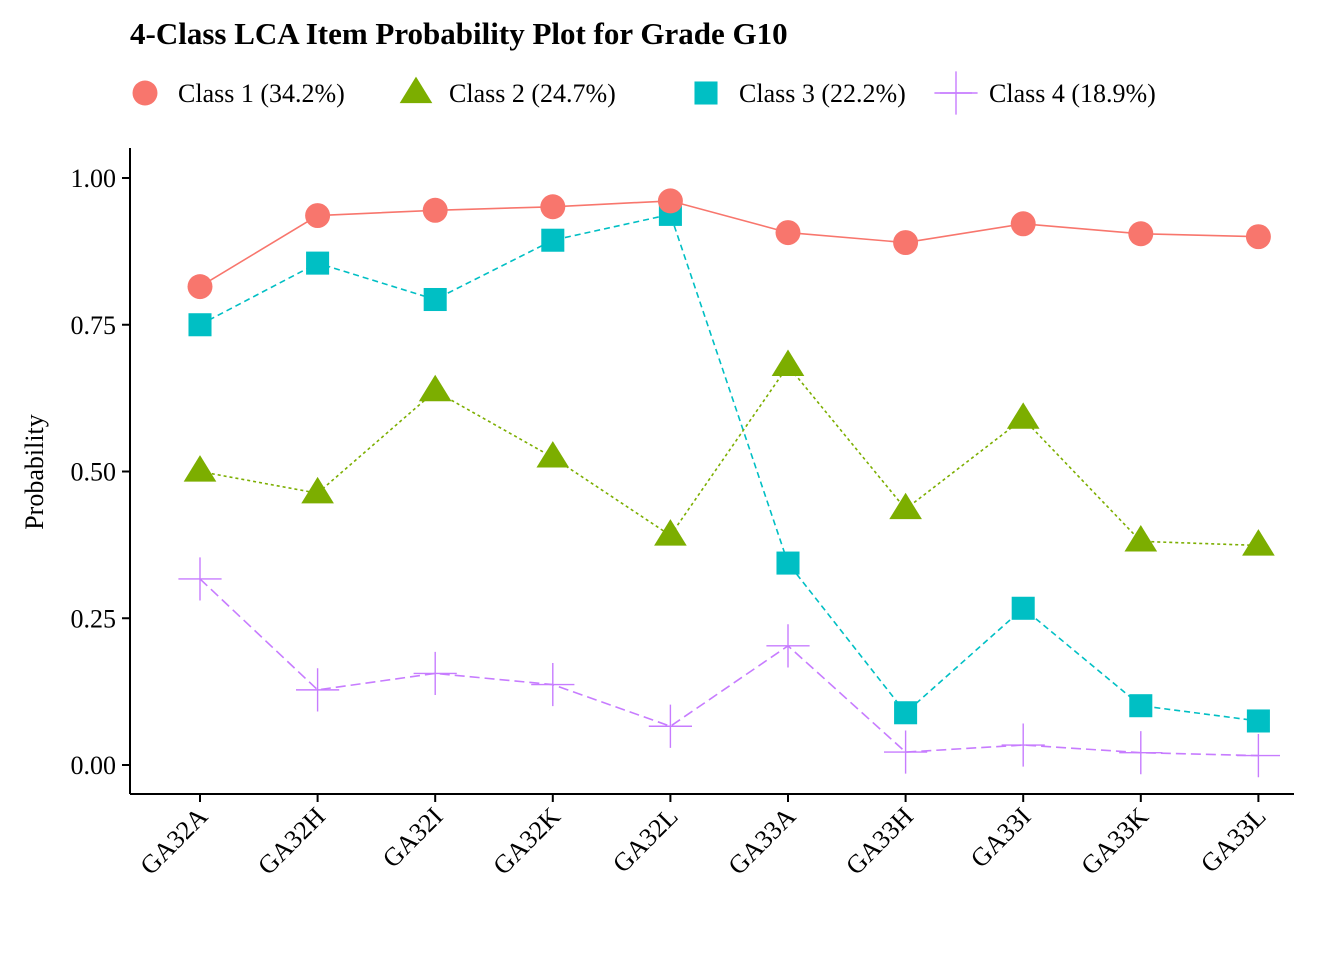 Image resolution: width=1344 pixels, height=960 pixels. What do you see at coordinates (1233, 840) in the screenshot?
I see `x-tick-label: GA33L` at bounding box center [1233, 840].